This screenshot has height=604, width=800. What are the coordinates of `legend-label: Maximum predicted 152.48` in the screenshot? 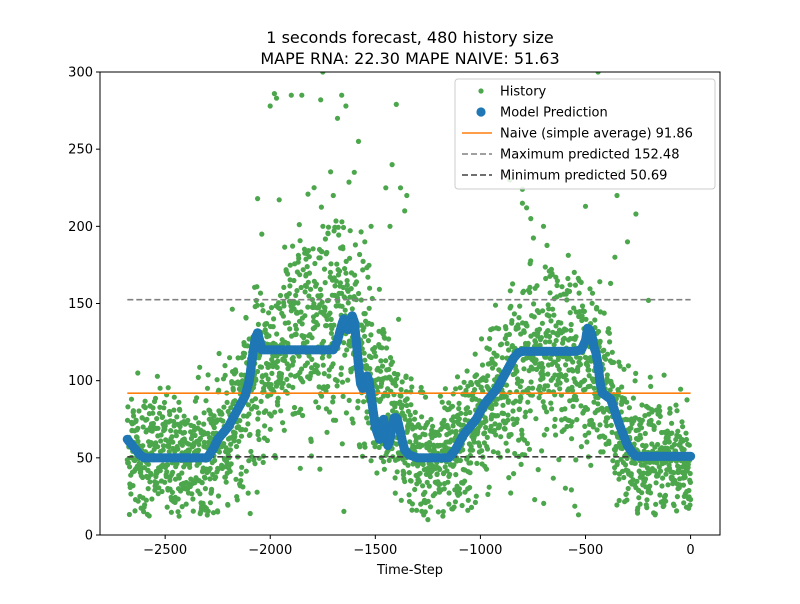 It's located at (589, 155).